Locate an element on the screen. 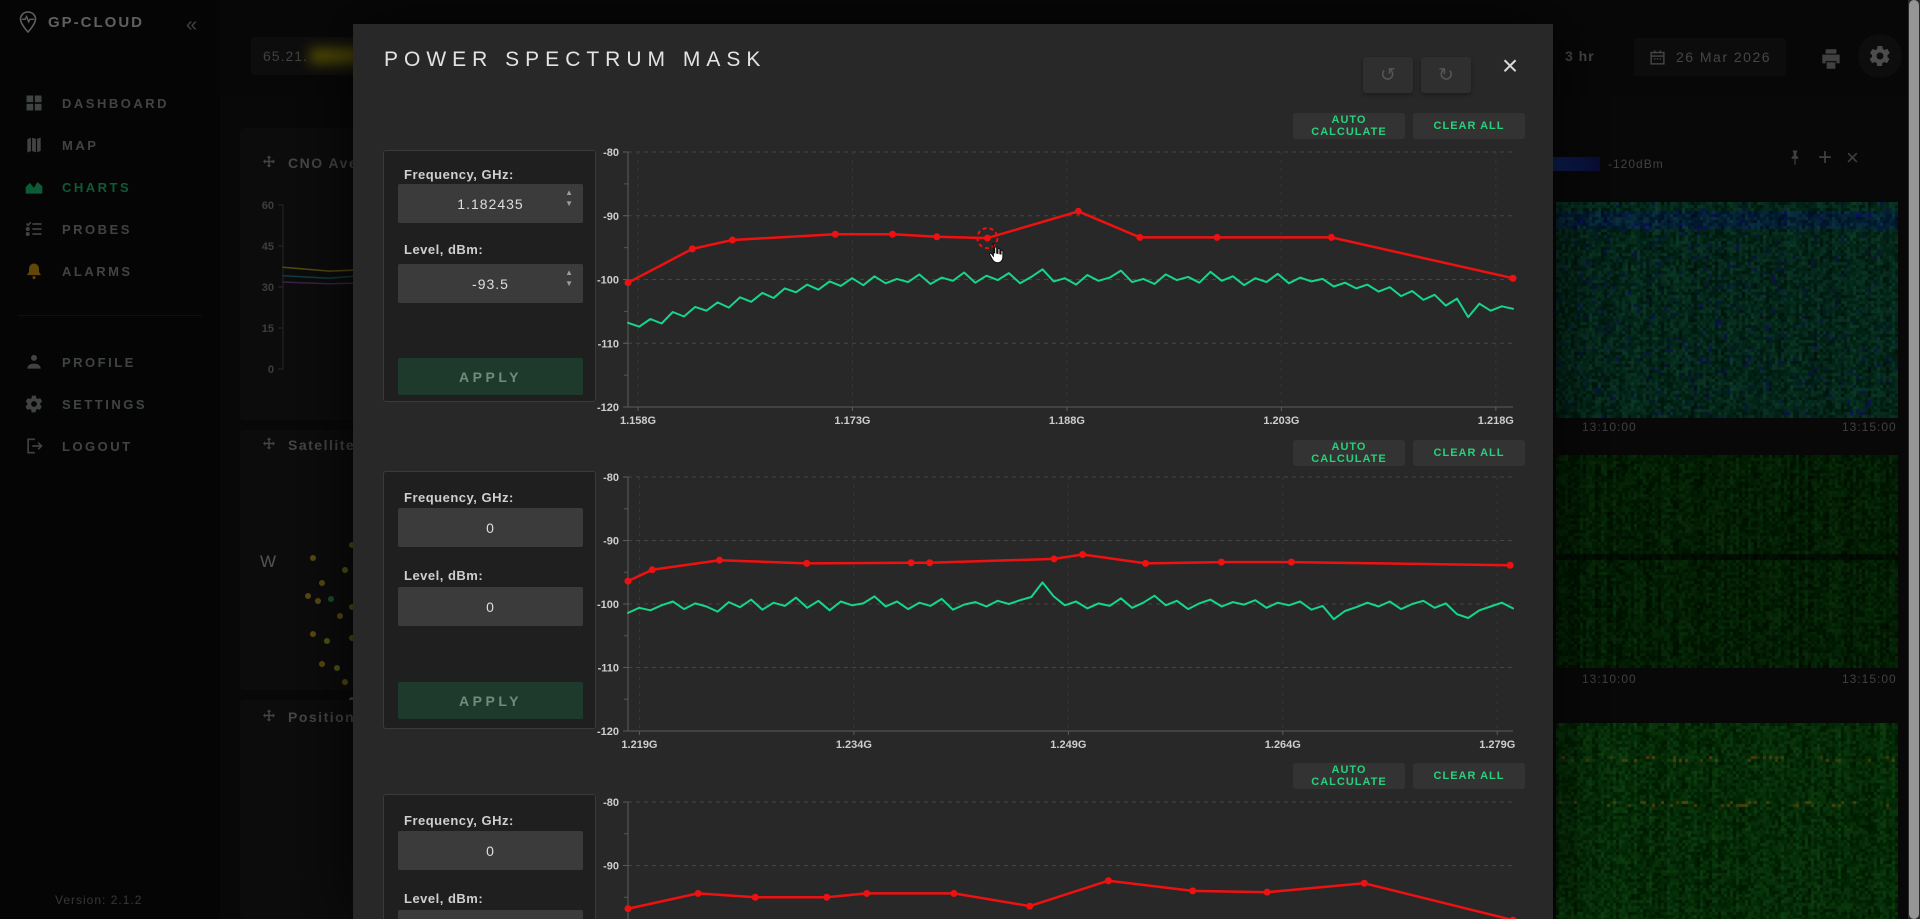 The height and width of the screenshot is (919, 1920). frequency-input-1: 1.182435 ▲ ▼ is located at coordinates (490, 203).